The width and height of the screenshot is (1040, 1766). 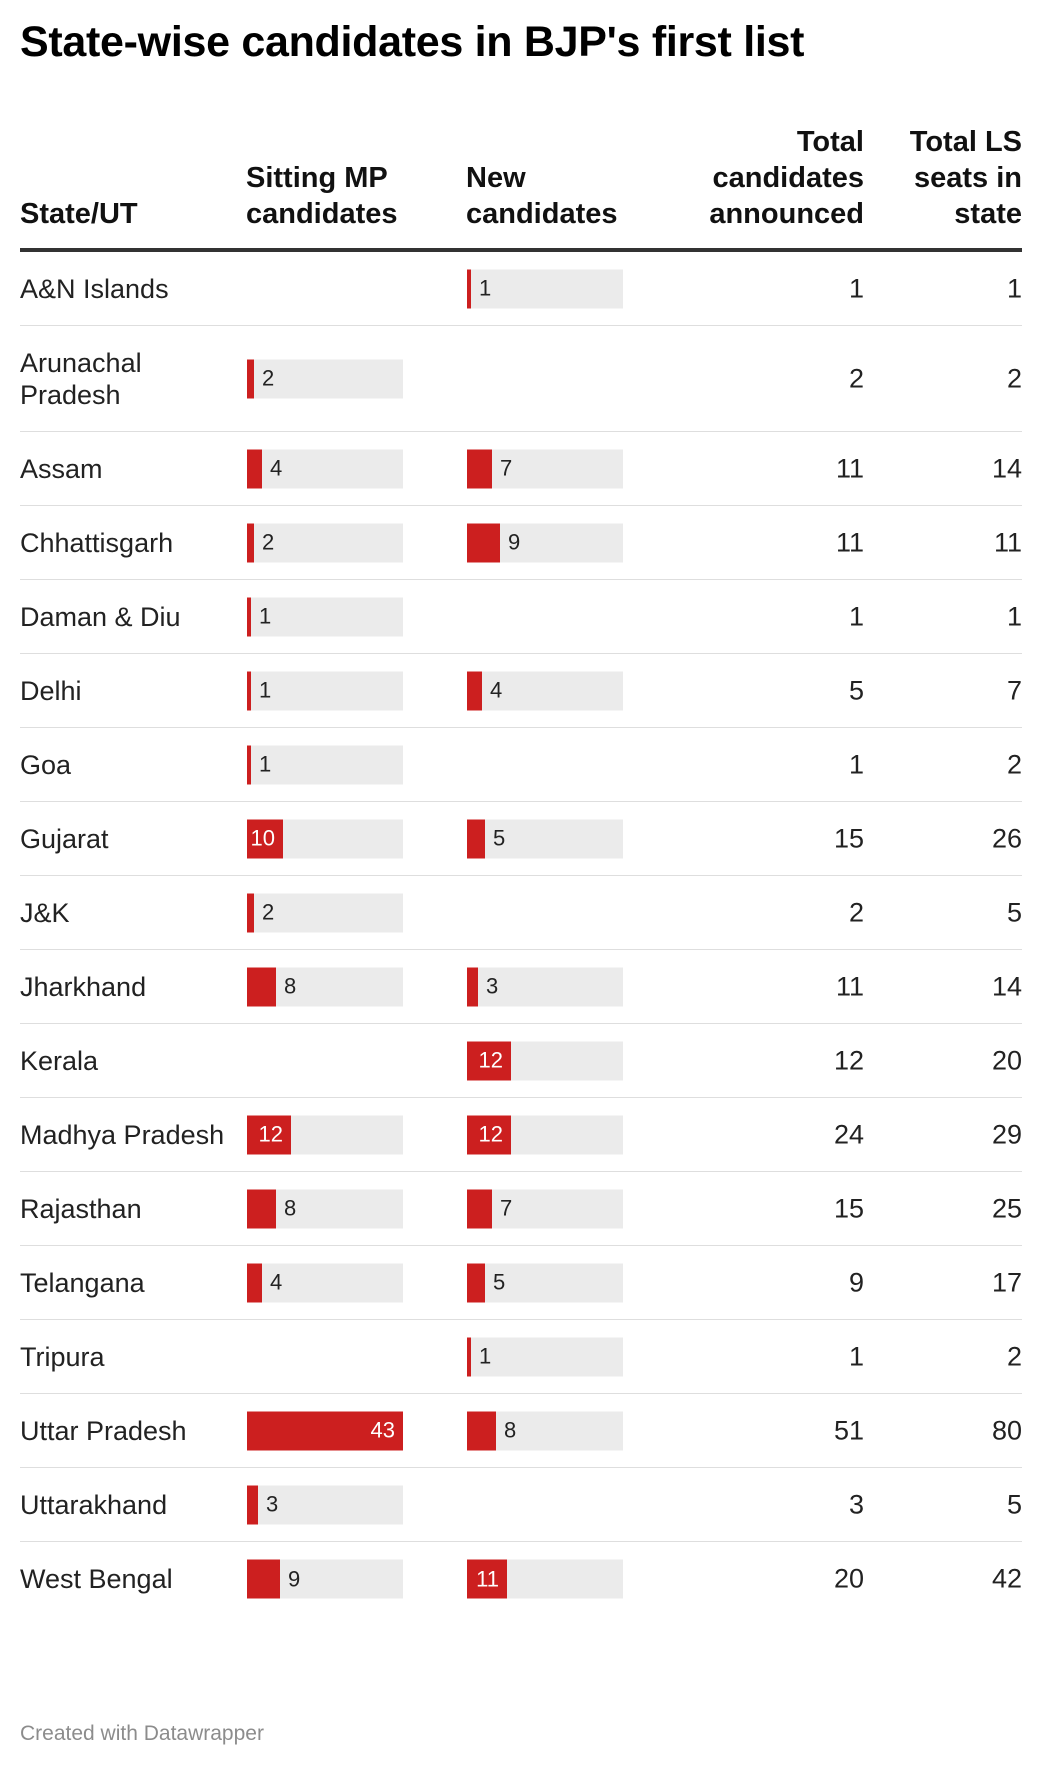 I want to click on total-candidates-value: 5, so click(x=856, y=690).